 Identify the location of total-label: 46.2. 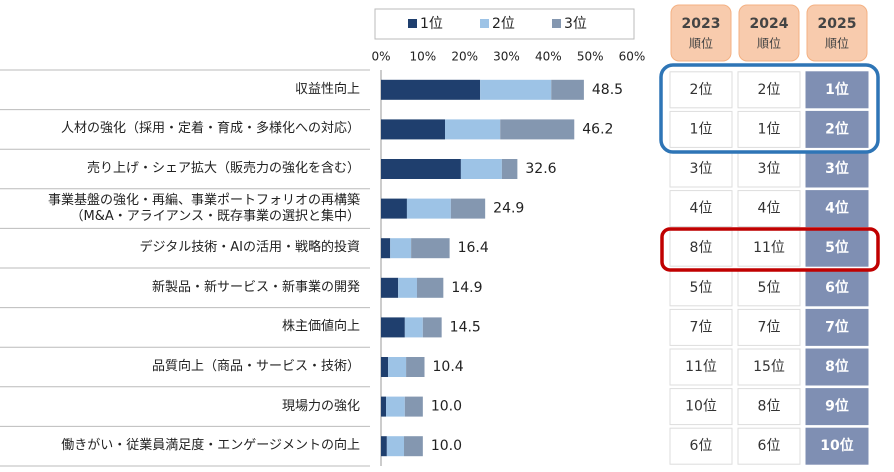
(597, 129).